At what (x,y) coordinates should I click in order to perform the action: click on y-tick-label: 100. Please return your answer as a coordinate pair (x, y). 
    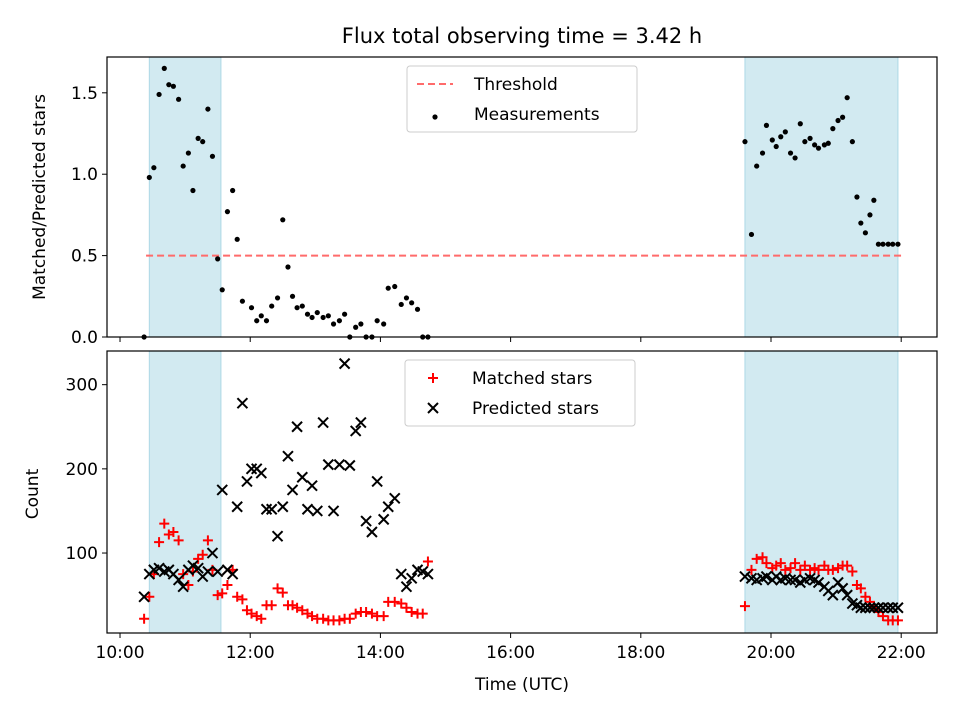
    Looking at the image, I should click on (82, 554).